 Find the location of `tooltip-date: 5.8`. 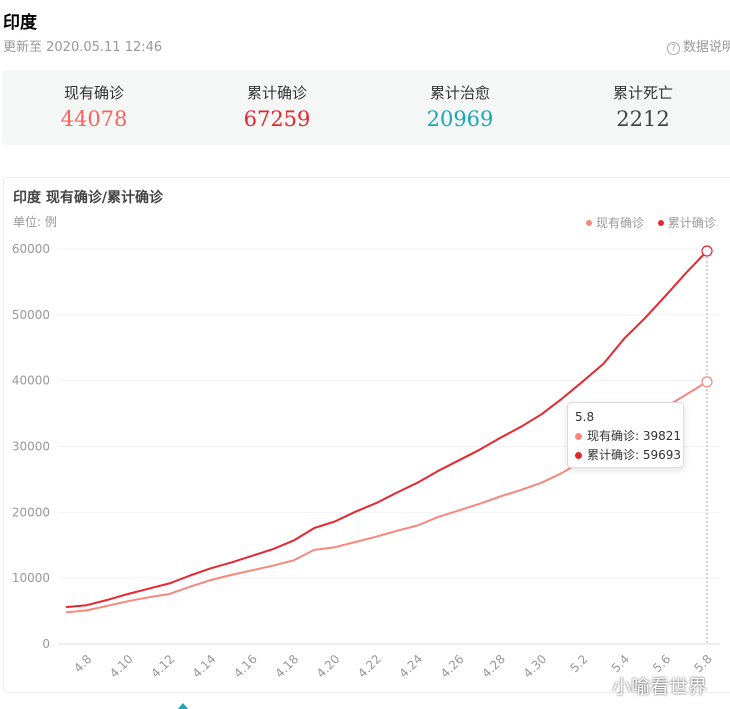

tooltip-date: 5.8 is located at coordinates (585, 417).